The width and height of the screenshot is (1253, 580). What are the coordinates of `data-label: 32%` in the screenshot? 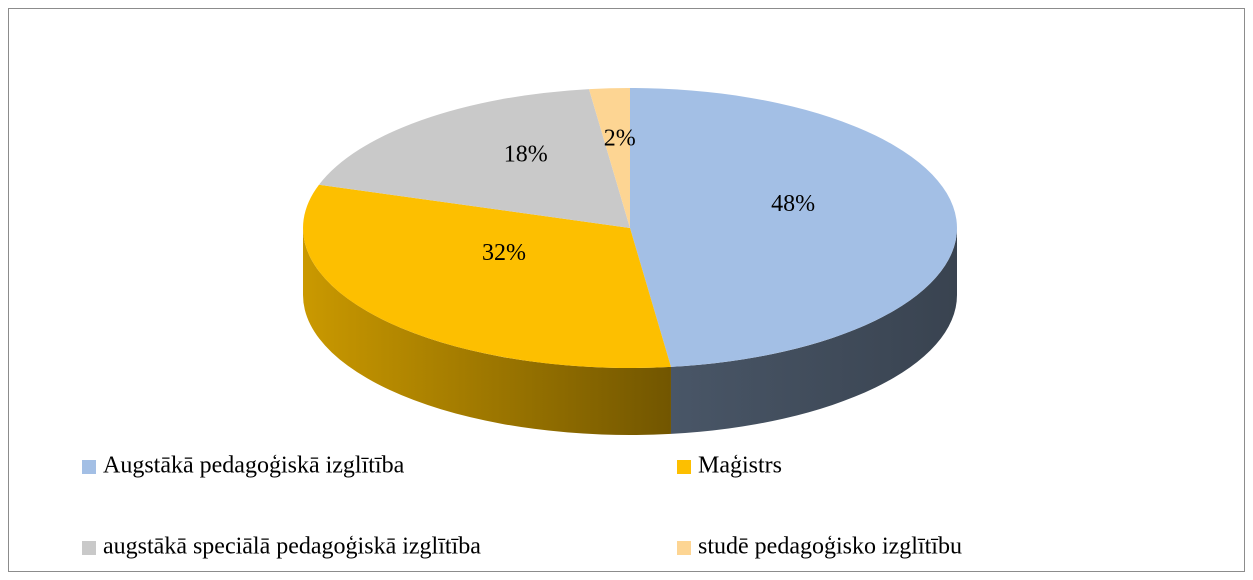 It's located at (504, 253).